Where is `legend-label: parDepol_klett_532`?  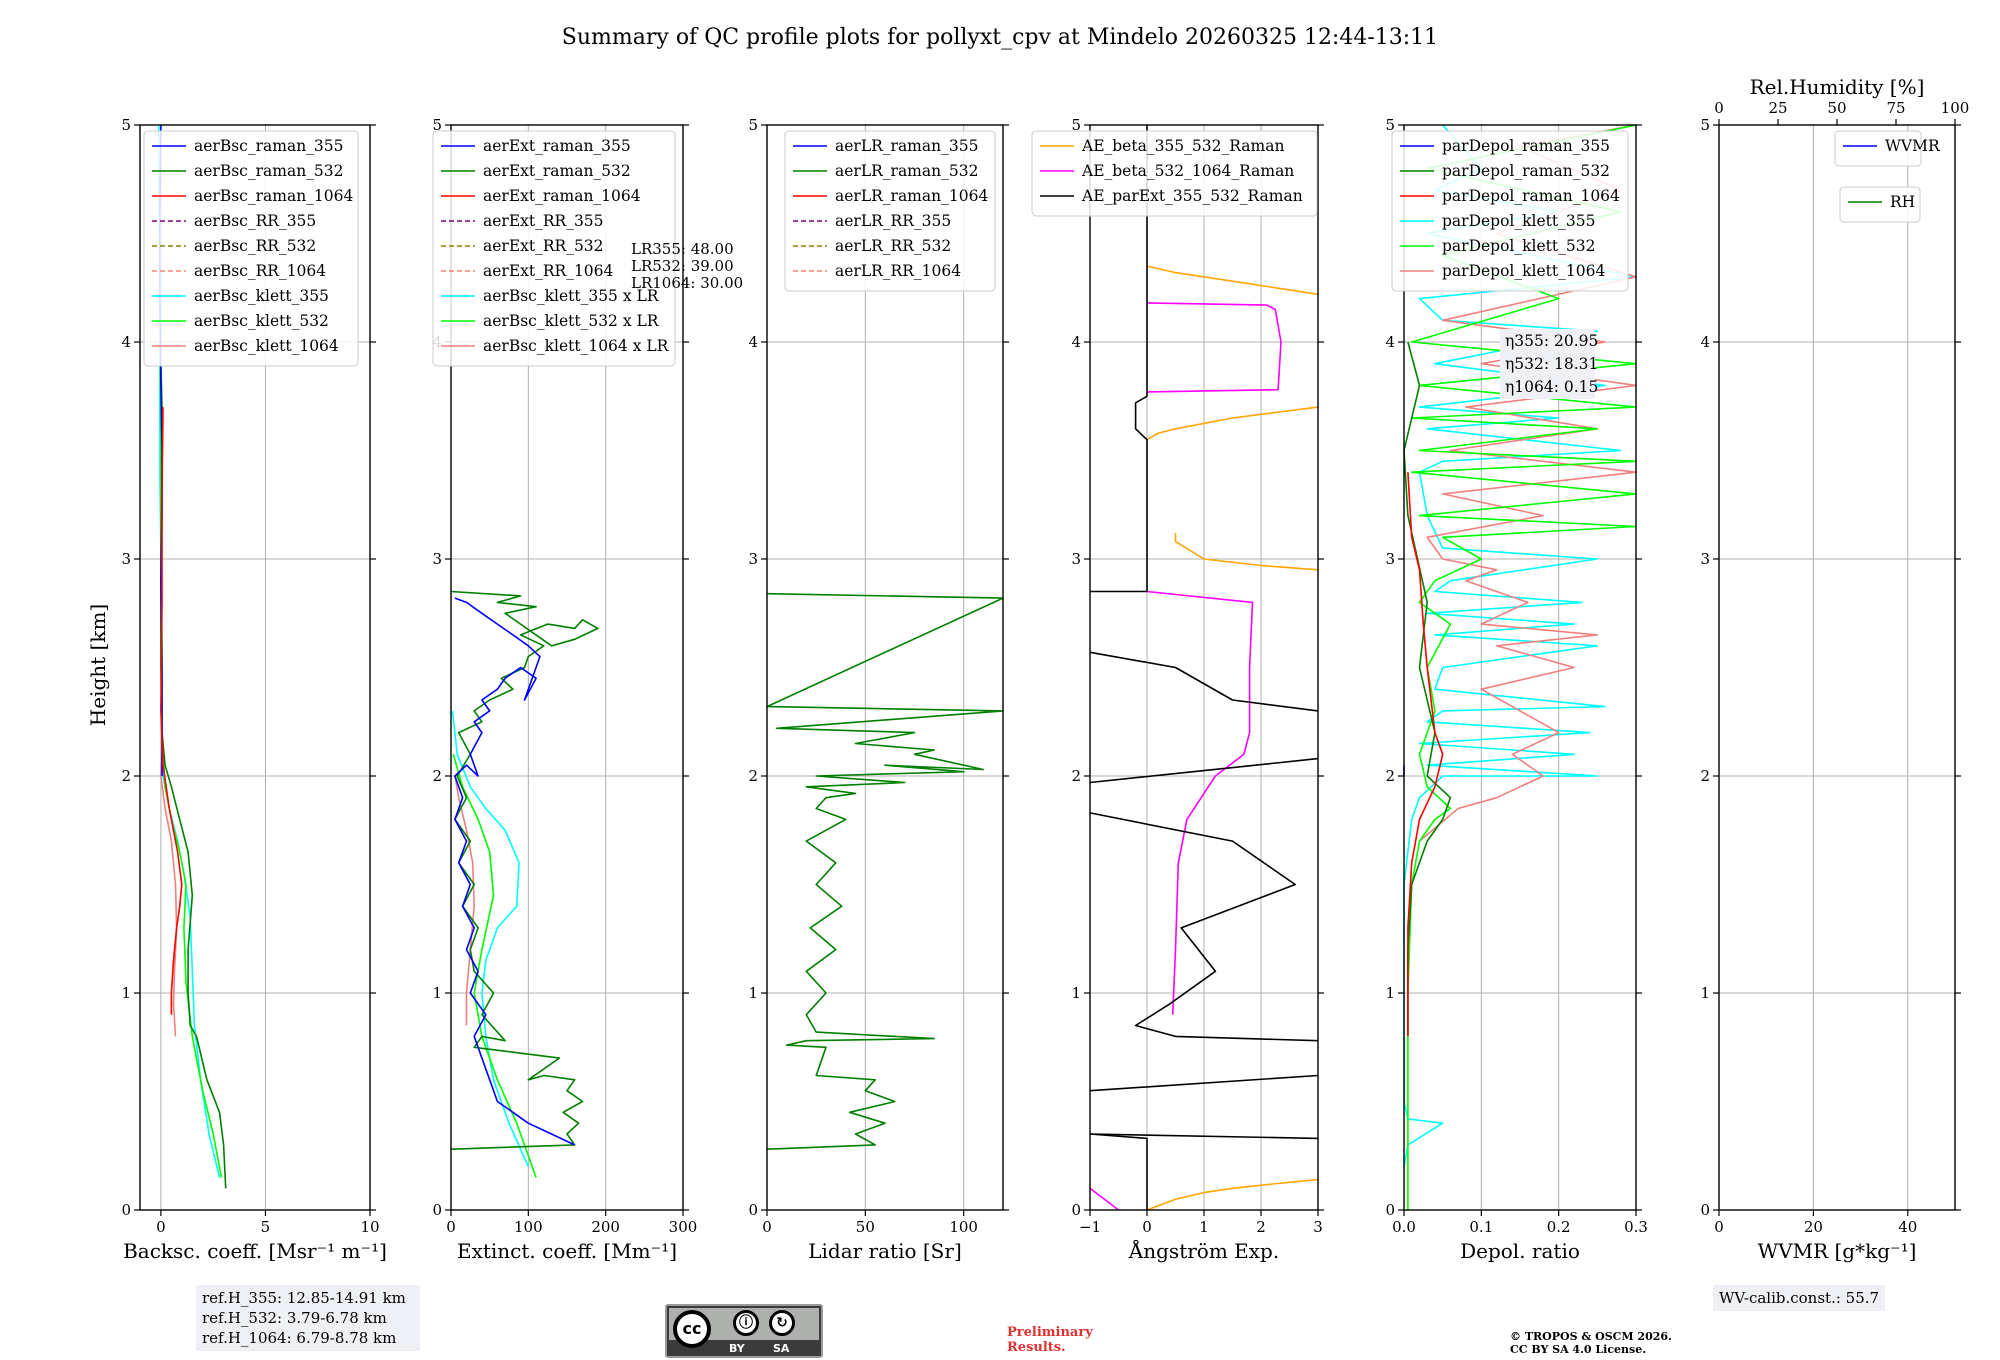 legend-label: parDepol_klett_532 is located at coordinates (1518, 246).